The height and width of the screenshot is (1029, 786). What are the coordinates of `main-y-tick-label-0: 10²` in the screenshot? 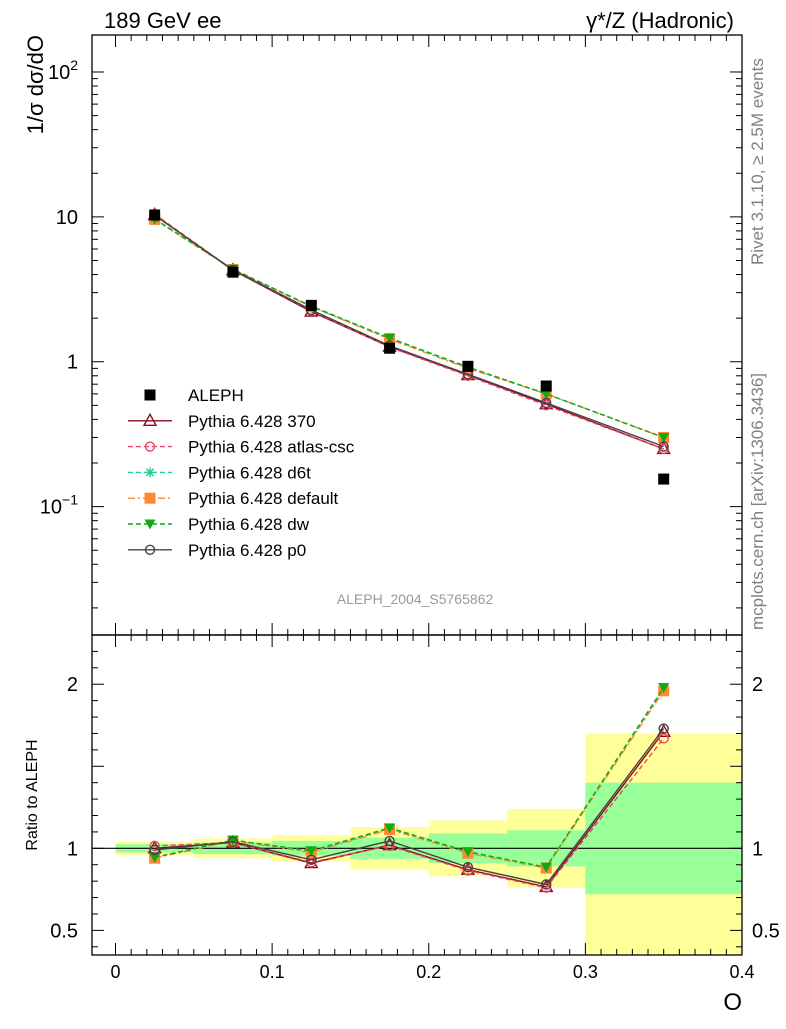 It's located at (63, 70).